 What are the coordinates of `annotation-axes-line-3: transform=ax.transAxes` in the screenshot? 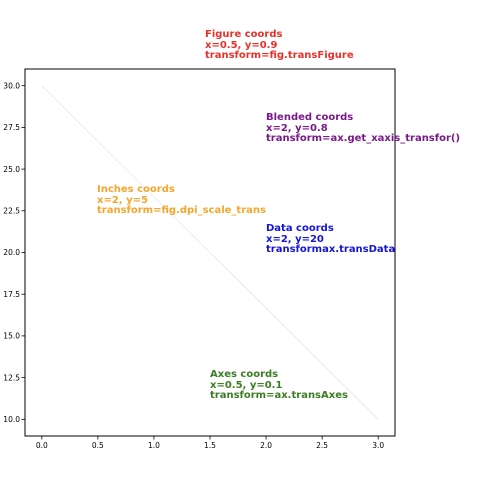 It's located at (279, 395).